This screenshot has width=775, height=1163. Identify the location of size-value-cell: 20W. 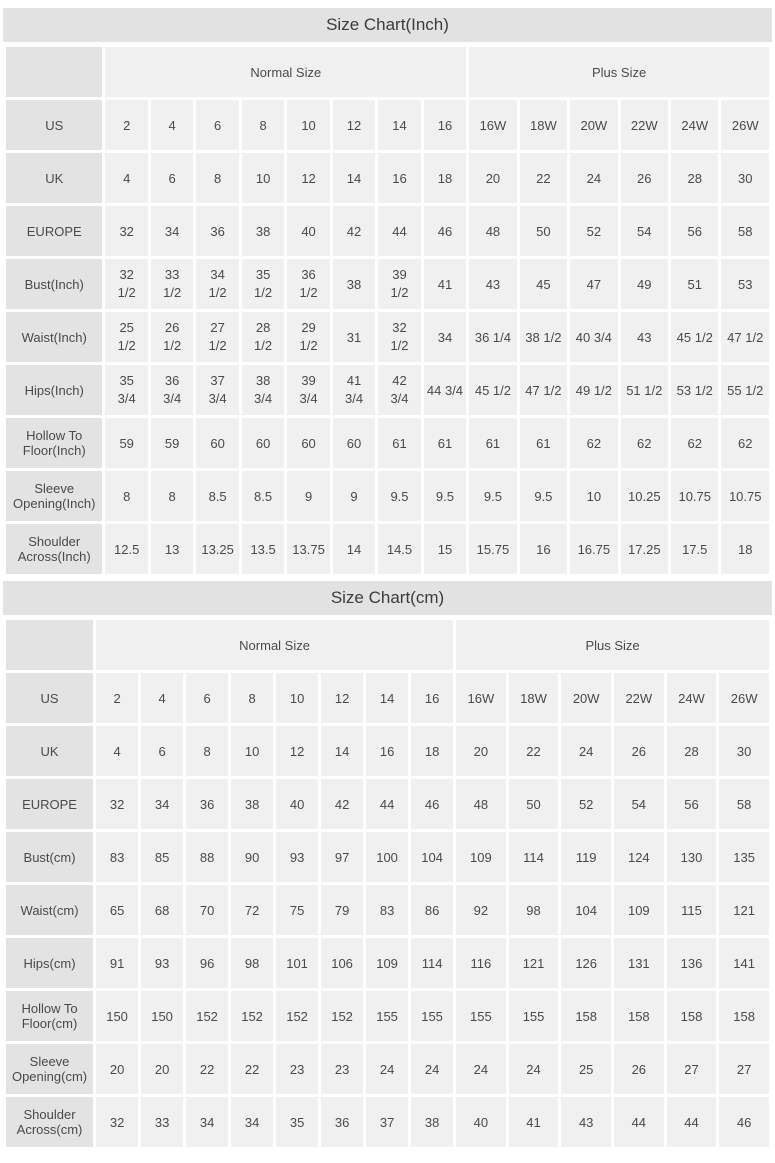
(594, 125).